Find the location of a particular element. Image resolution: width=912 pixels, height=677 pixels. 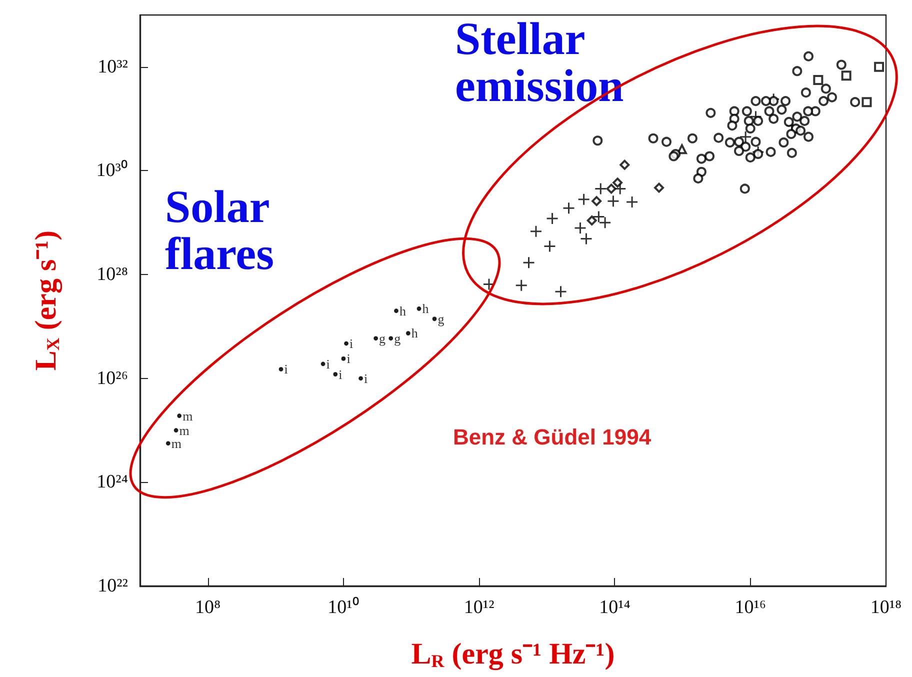

x-tick-label: 10⁸ is located at coordinates (208, 607).